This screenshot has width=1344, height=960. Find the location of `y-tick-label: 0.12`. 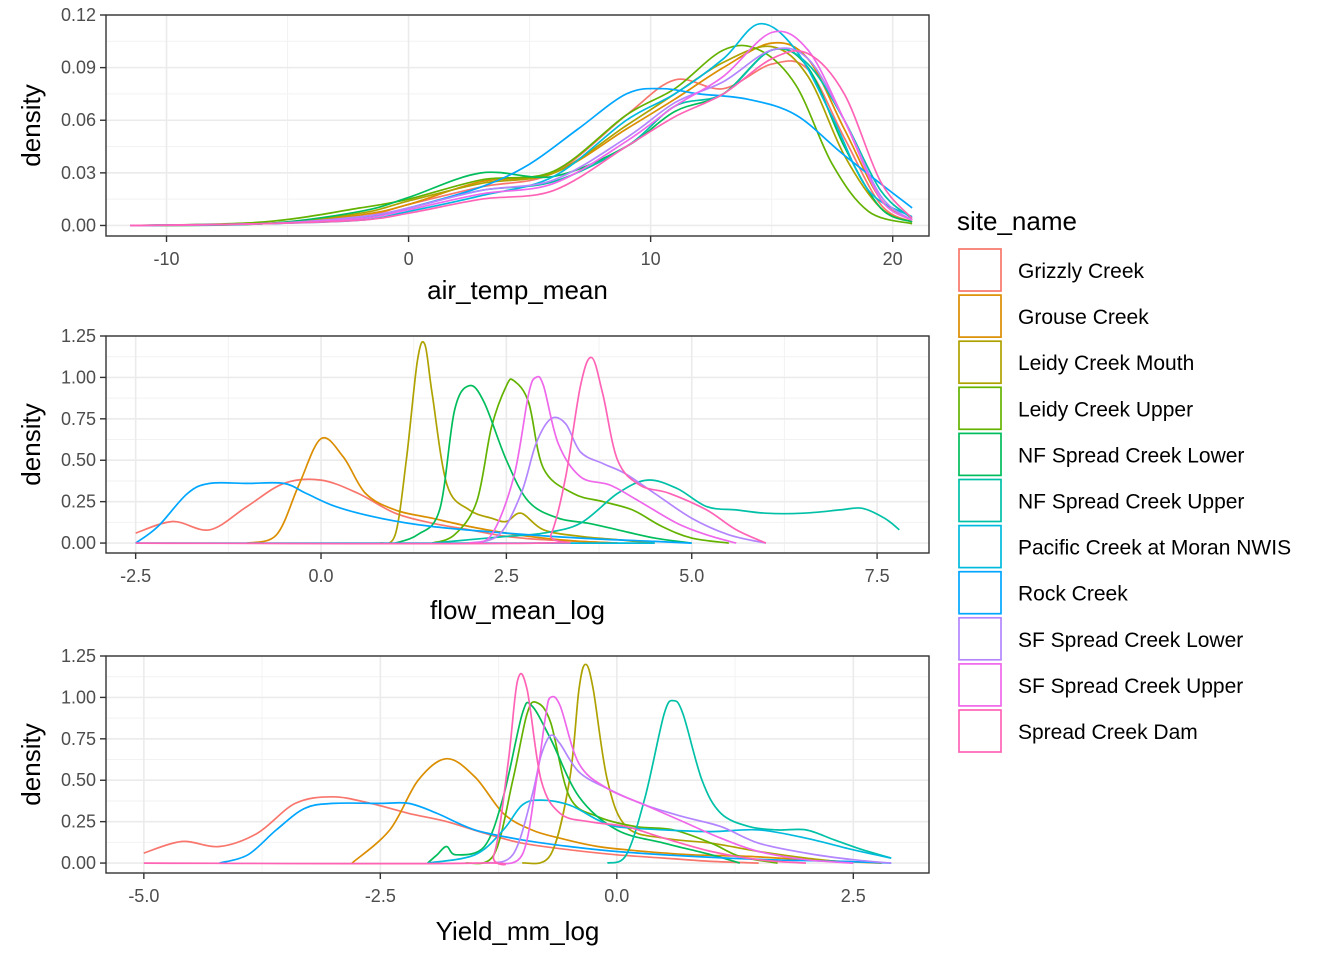

y-tick-label: 0.12 is located at coordinates (78, 15).